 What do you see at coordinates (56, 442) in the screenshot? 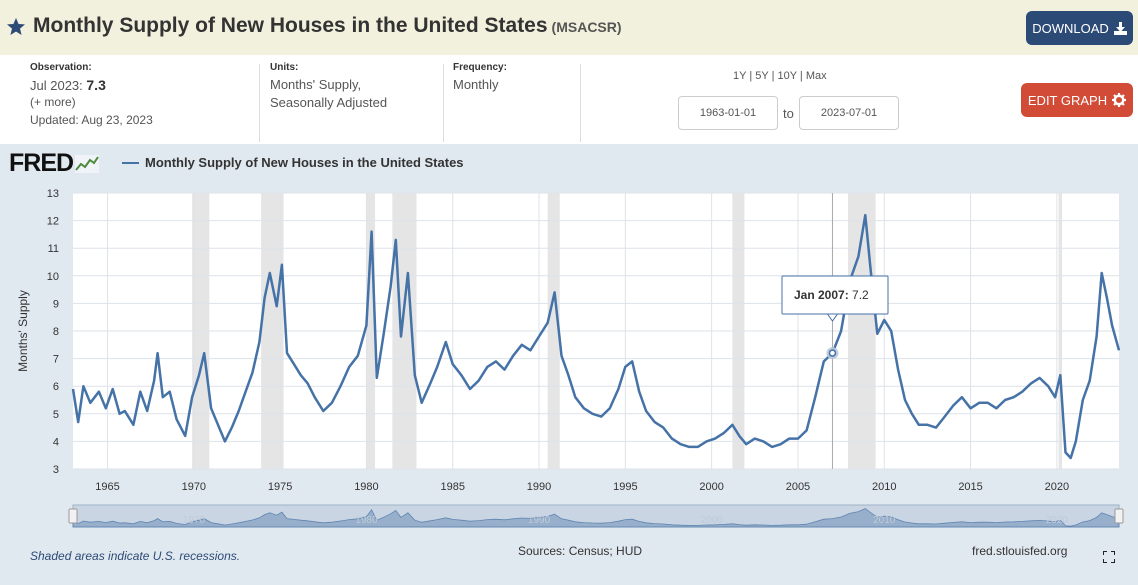
I see `y-tick-label: 4` at bounding box center [56, 442].